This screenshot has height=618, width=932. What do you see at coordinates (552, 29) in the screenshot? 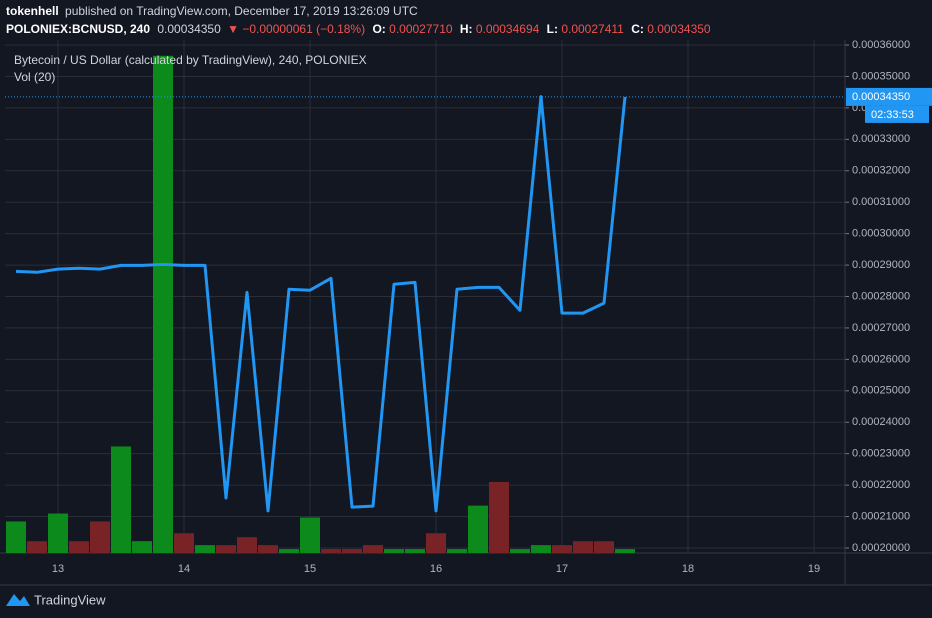
I see `low-label: L:` at bounding box center [552, 29].